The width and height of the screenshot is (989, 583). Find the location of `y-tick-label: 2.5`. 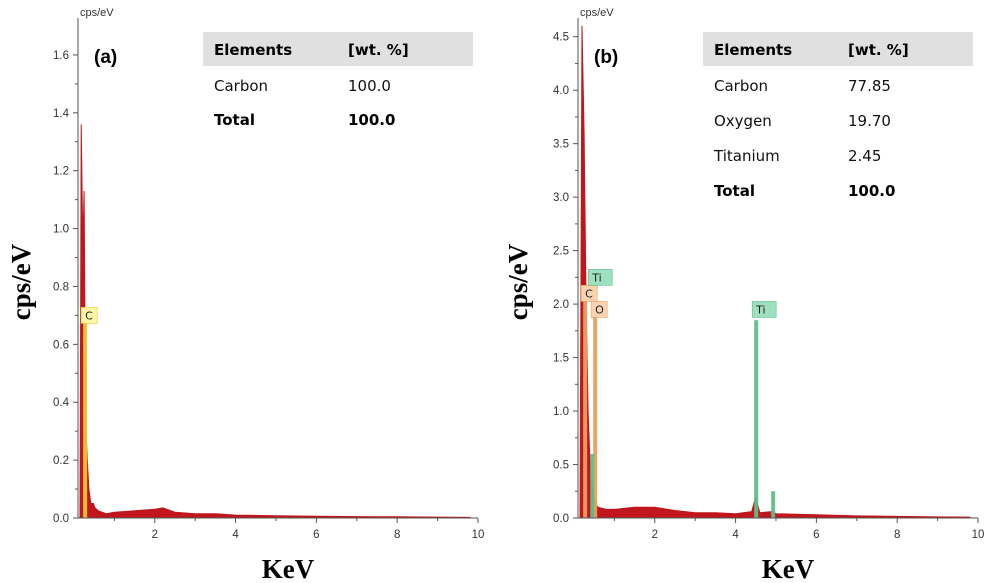

y-tick-label: 2.5 is located at coordinates (561, 252).